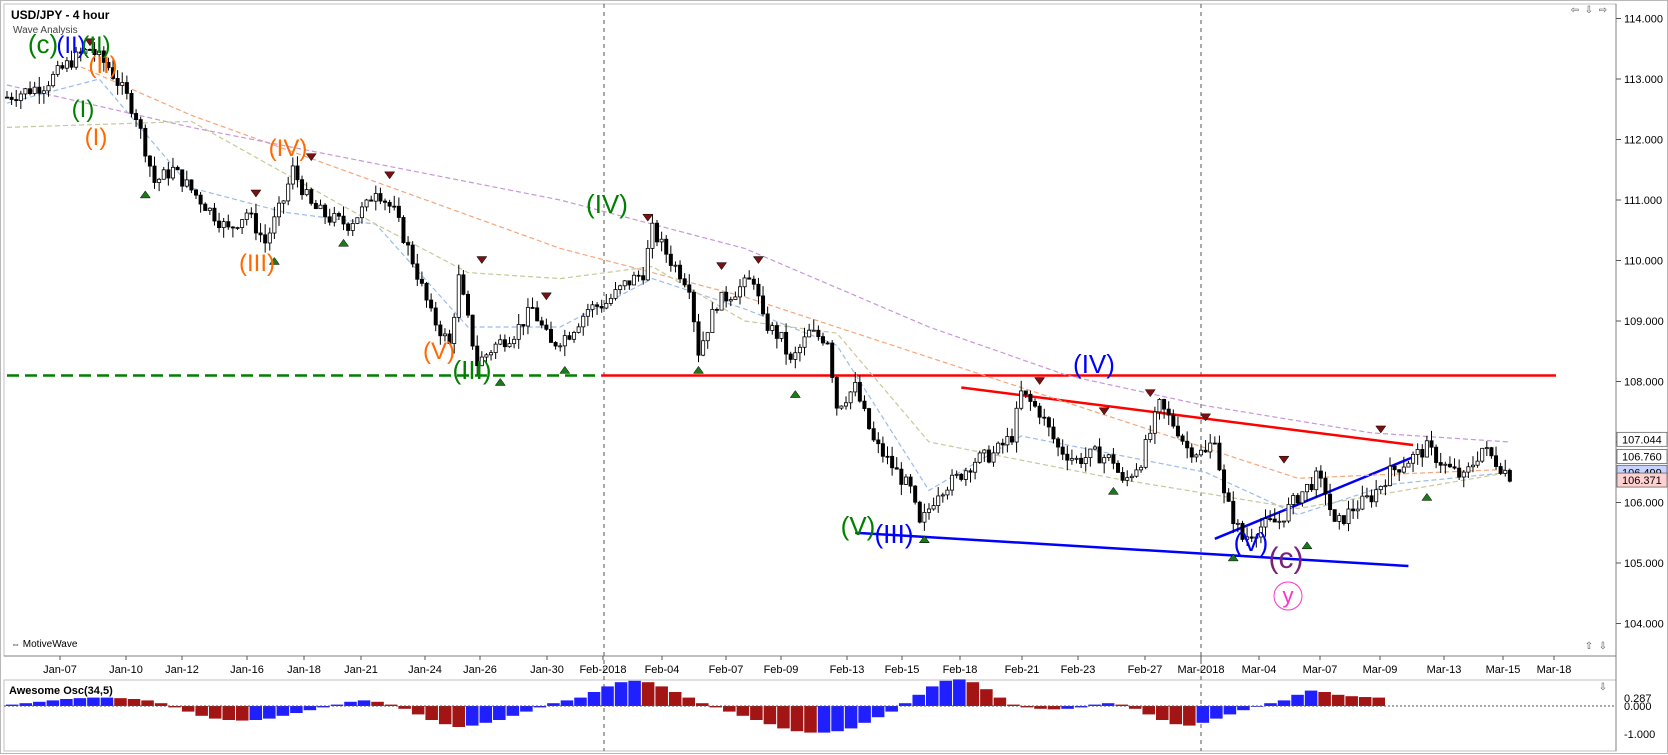 This screenshot has height=755, width=1668. What do you see at coordinates (257, 263) in the screenshot?
I see `wave-label: (III)` at bounding box center [257, 263].